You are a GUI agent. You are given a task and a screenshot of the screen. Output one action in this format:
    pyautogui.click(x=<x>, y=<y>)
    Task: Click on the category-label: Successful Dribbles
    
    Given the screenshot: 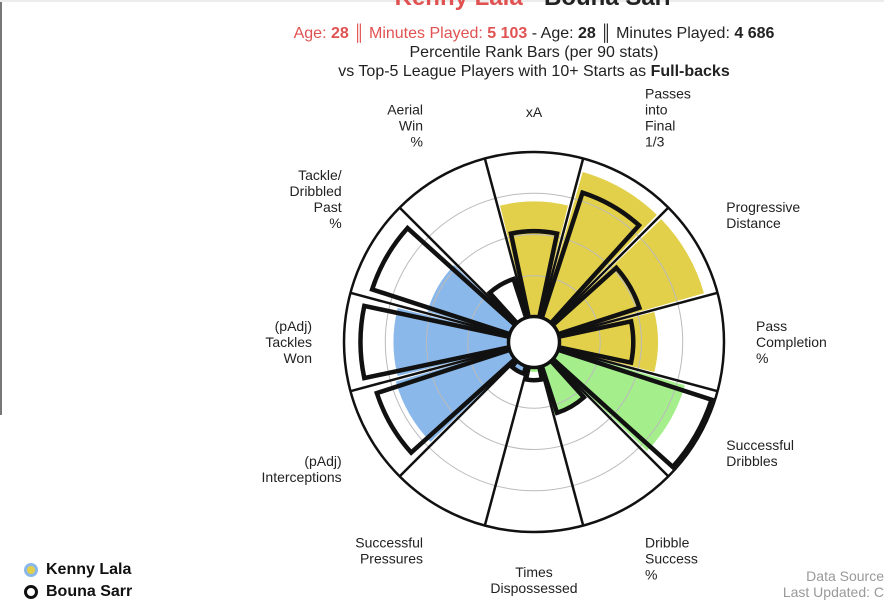 What is the action you would take?
    pyautogui.click(x=760, y=453)
    